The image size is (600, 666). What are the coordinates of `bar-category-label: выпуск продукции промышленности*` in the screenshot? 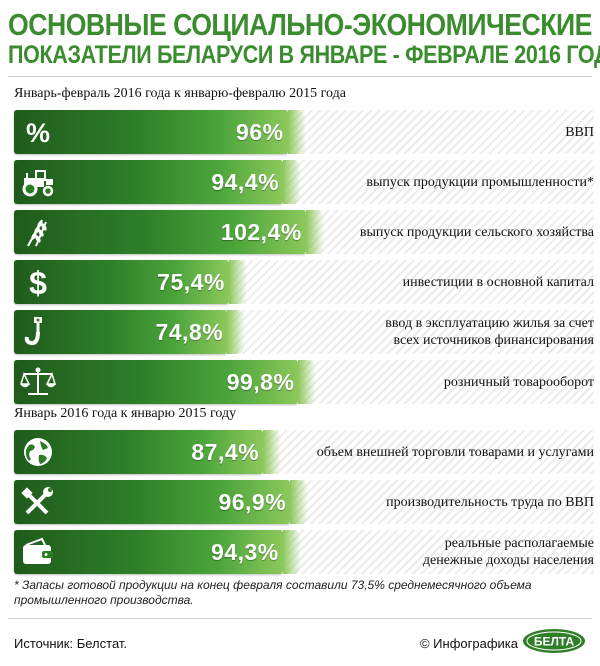 It's located at (444, 182).